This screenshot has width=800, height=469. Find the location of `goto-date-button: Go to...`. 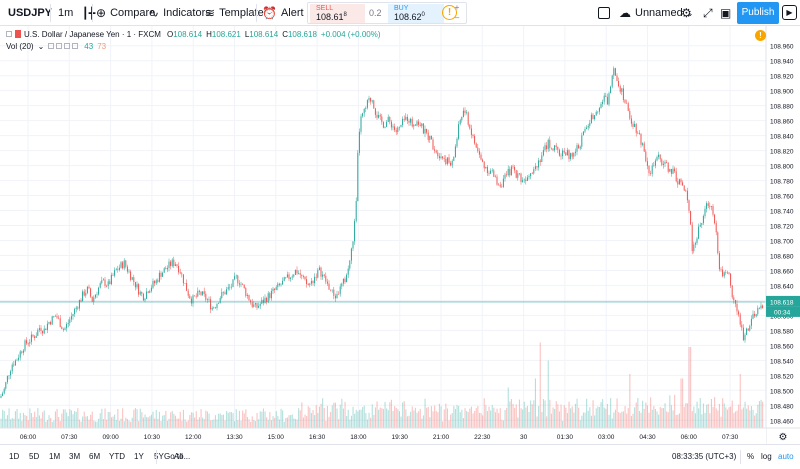

goto-date-button: Go to... is located at coordinates (177, 456).